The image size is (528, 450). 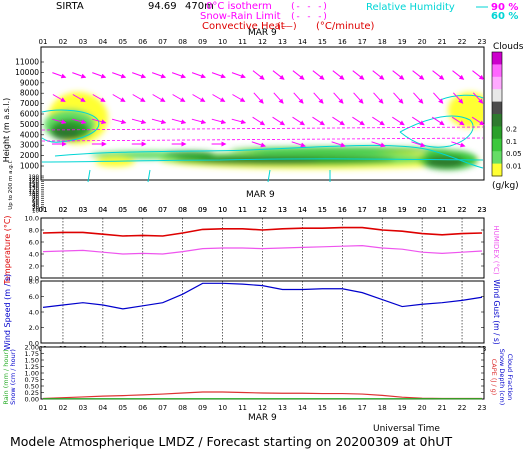 What do you see at coordinates (34, 193) in the screenshot?
I see `y-tick-label: 110` at bounding box center [34, 193].